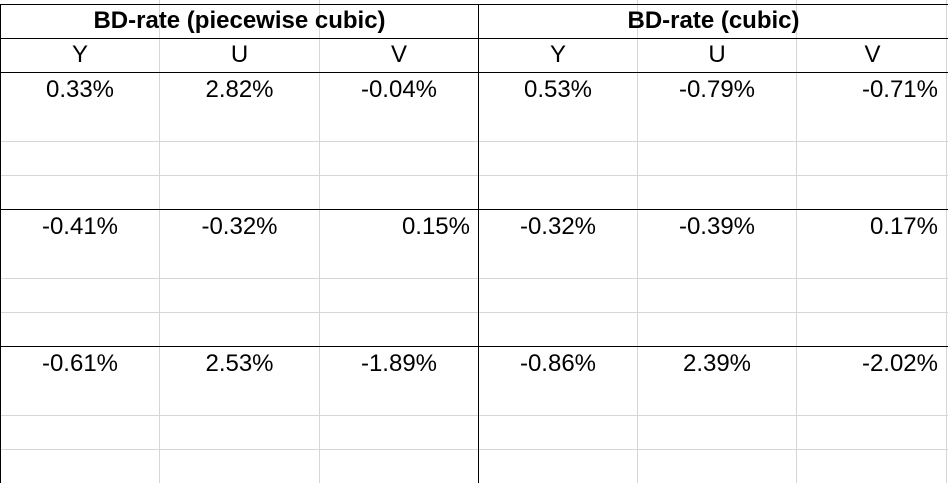  I want to click on cell-value: 2.53%, so click(239, 363).